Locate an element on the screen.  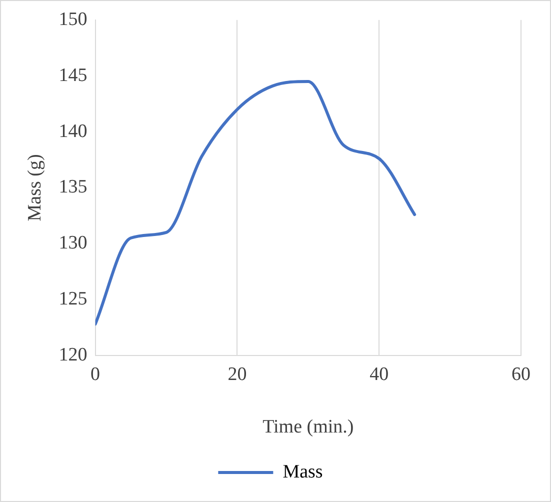
y-tick-label: 140 is located at coordinates (73, 131).